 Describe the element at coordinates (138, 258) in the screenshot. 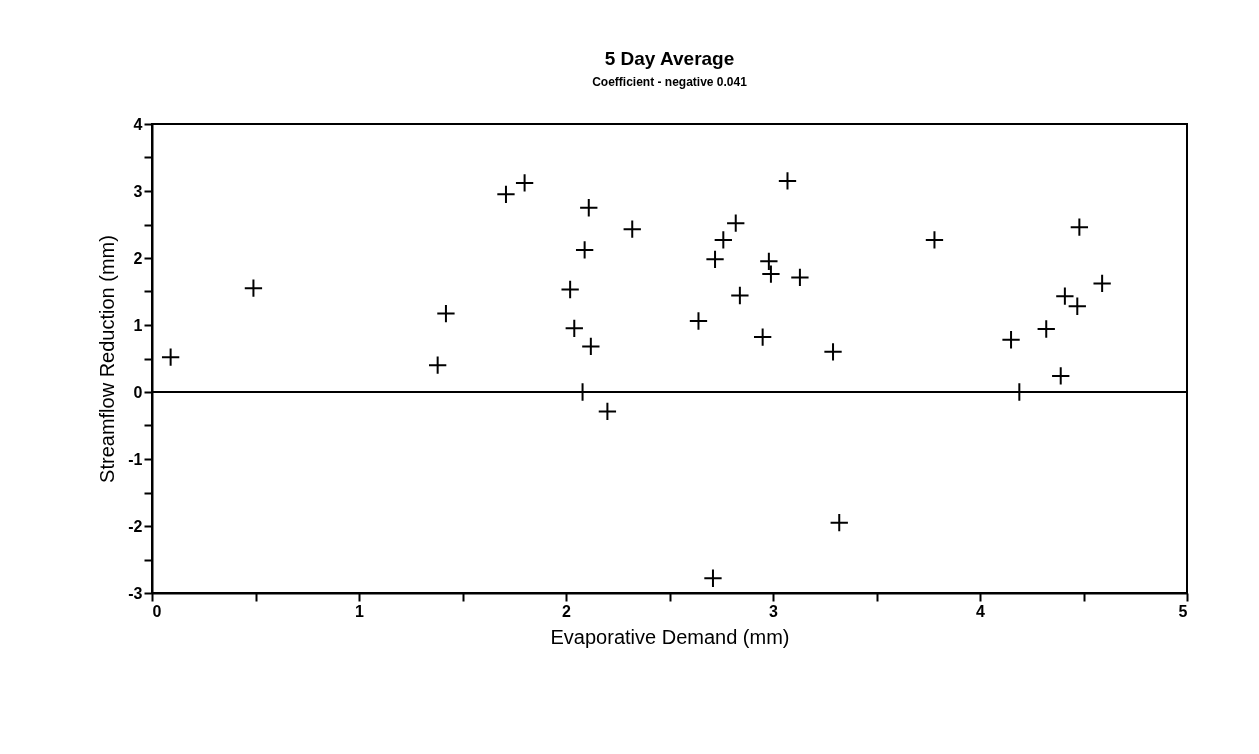

I see `y-tick-label: 2` at that location.